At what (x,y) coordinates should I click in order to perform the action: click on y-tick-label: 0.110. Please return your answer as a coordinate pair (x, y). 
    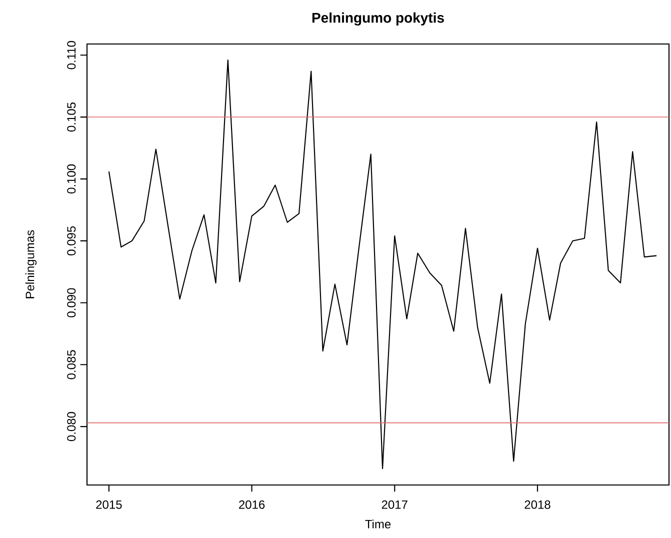
    Looking at the image, I should click on (71, 55).